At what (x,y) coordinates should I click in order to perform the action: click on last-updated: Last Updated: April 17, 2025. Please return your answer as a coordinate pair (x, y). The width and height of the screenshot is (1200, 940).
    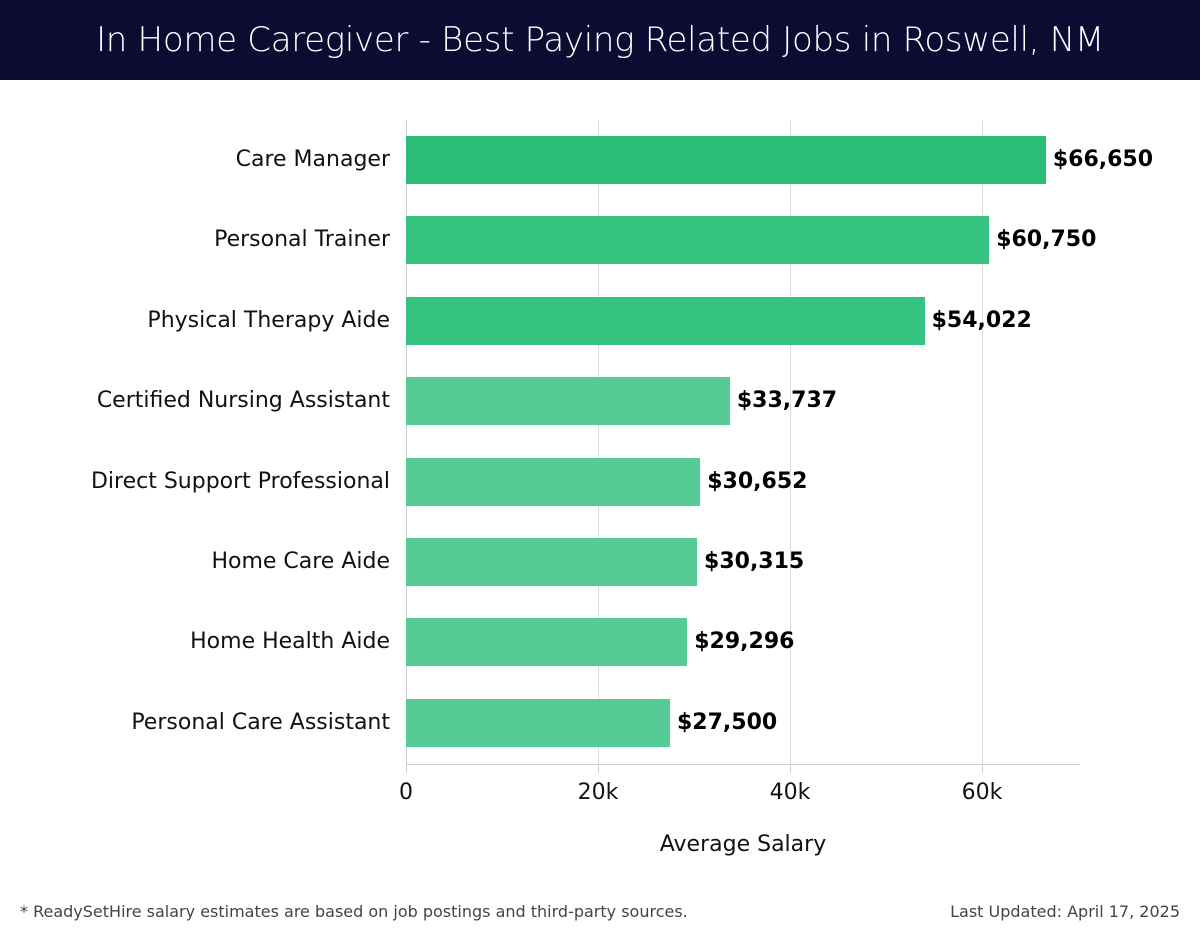
    Looking at the image, I should click on (1065, 911).